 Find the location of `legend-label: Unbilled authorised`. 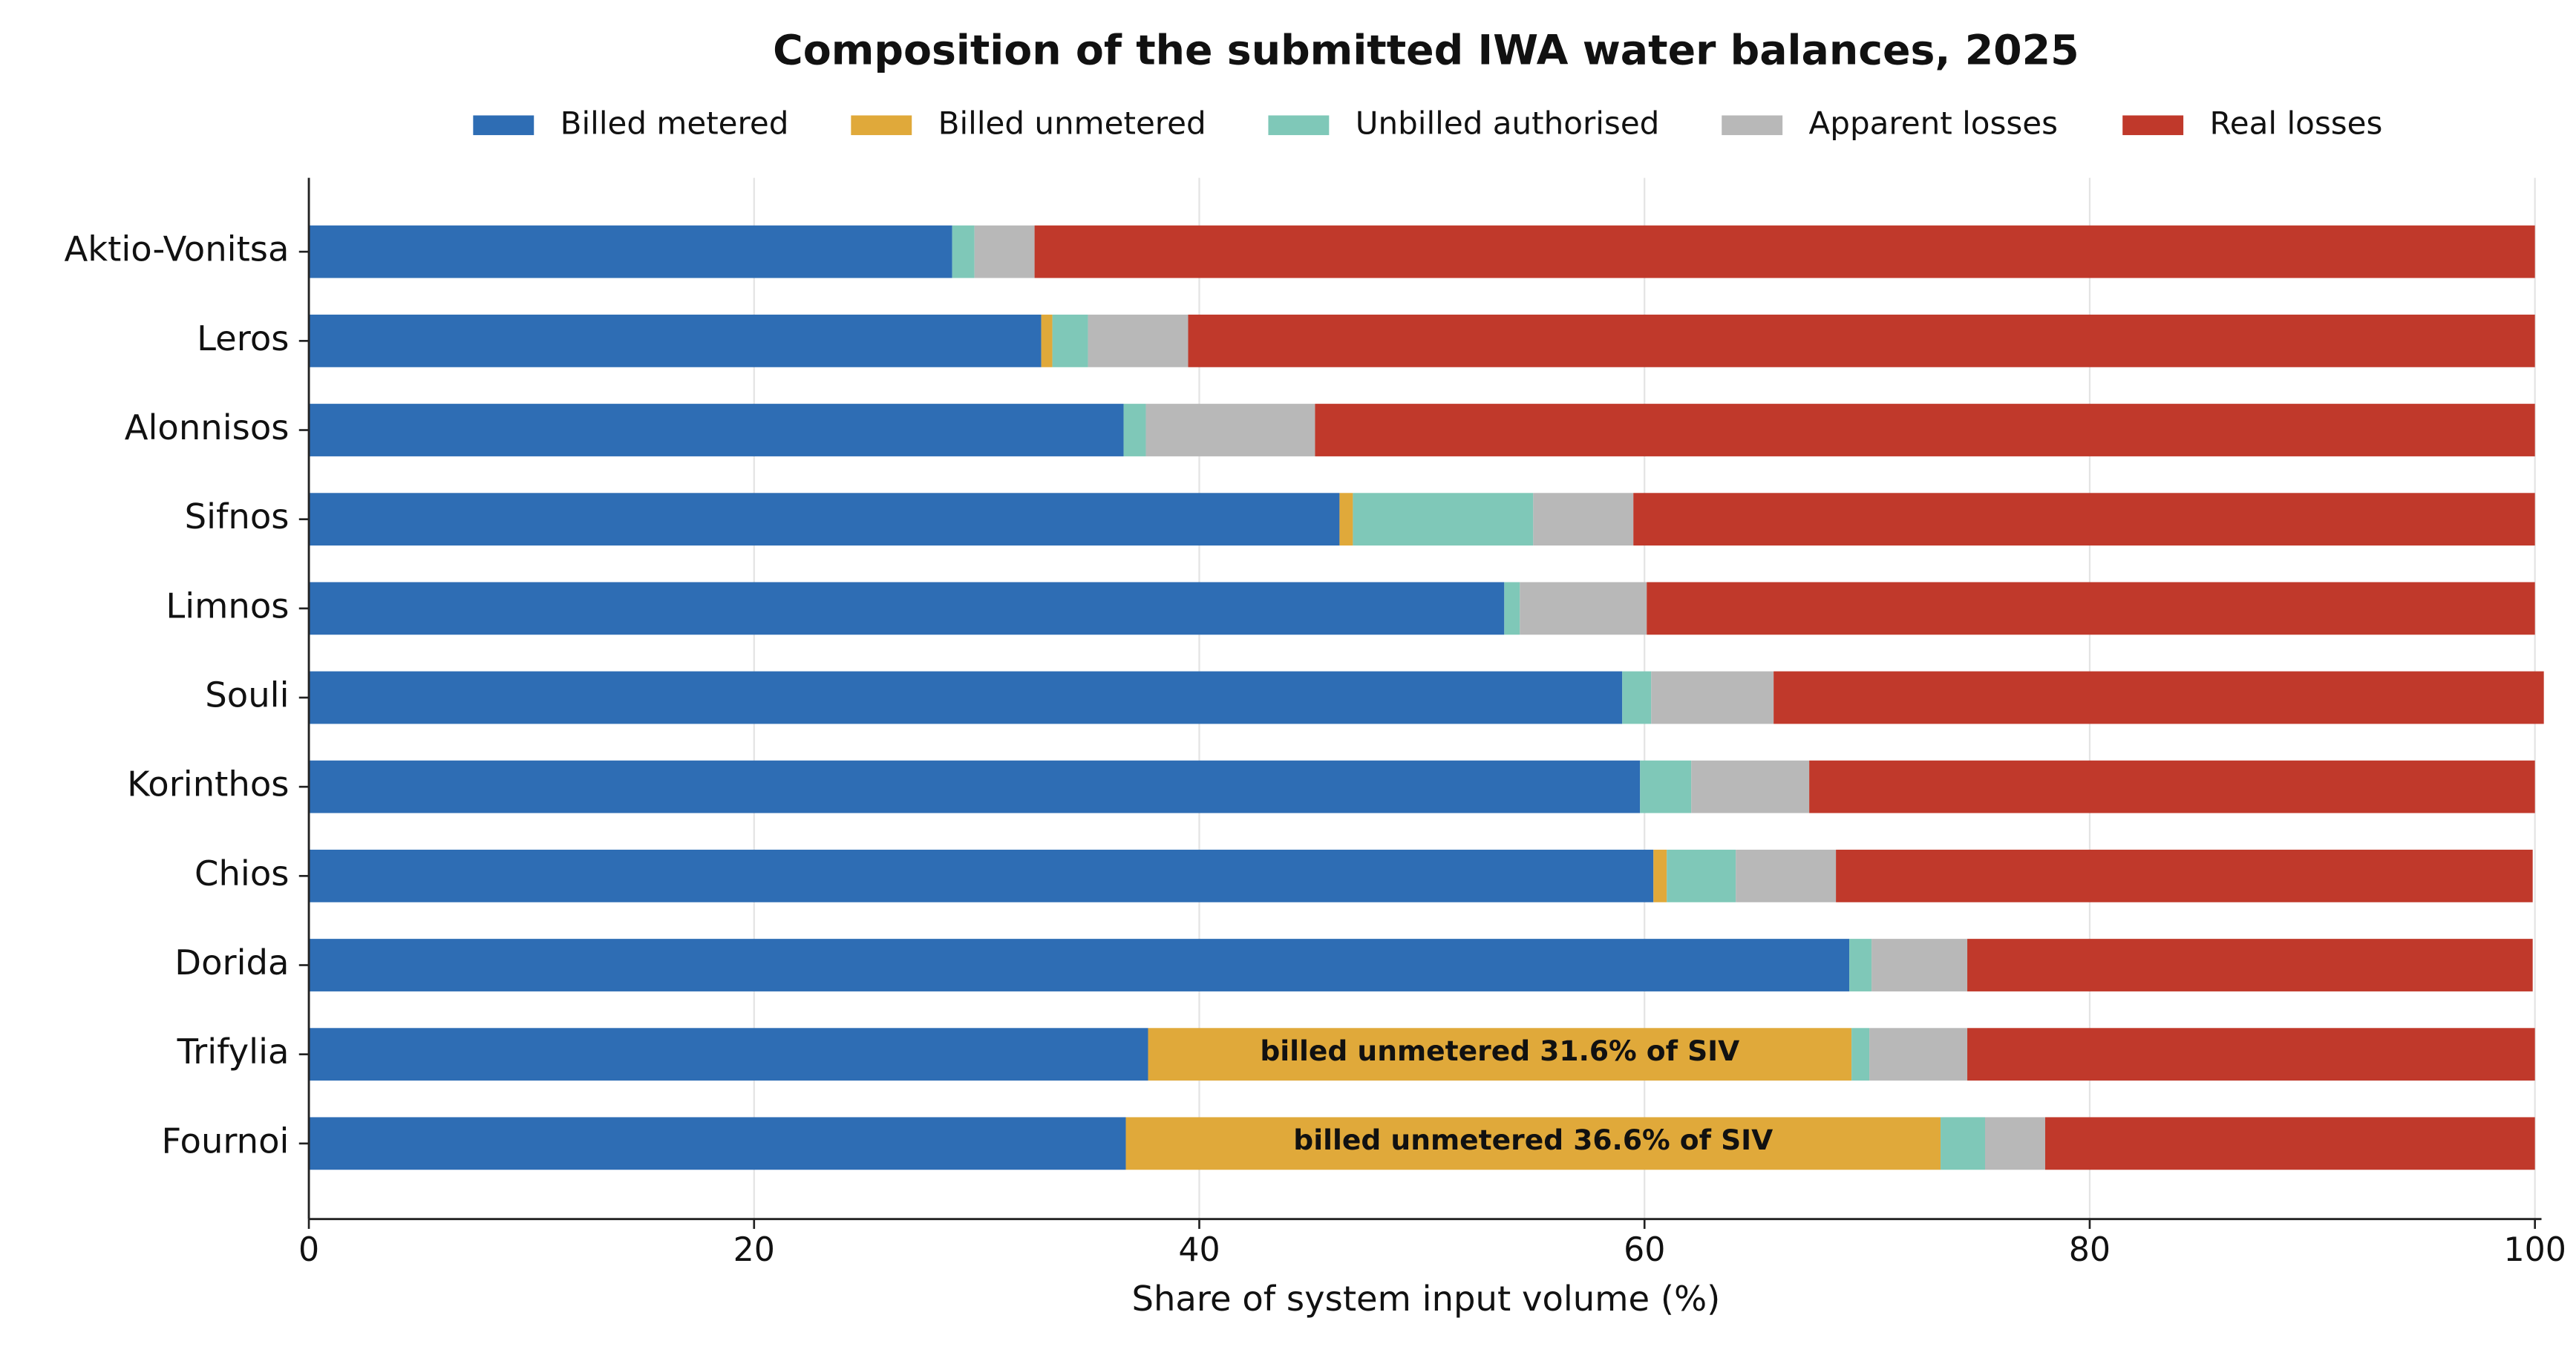

legend-label: Unbilled authorised is located at coordinates (1508, 123).